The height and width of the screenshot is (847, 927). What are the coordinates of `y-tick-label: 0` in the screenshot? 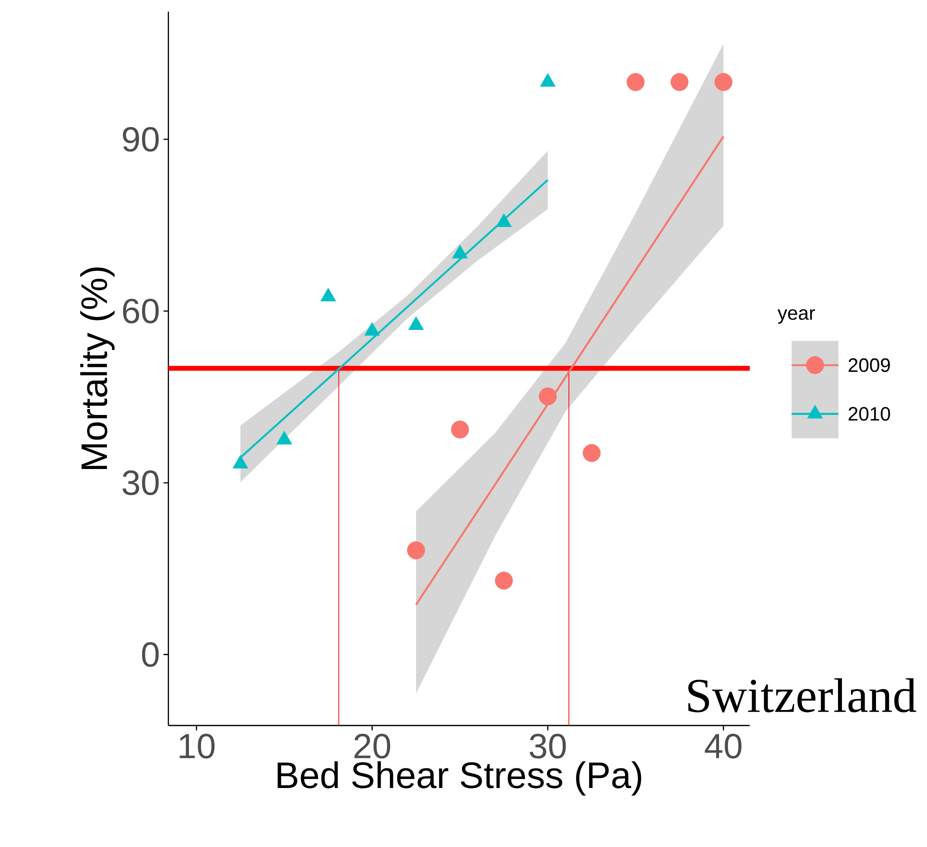 It's located at (150, 654).